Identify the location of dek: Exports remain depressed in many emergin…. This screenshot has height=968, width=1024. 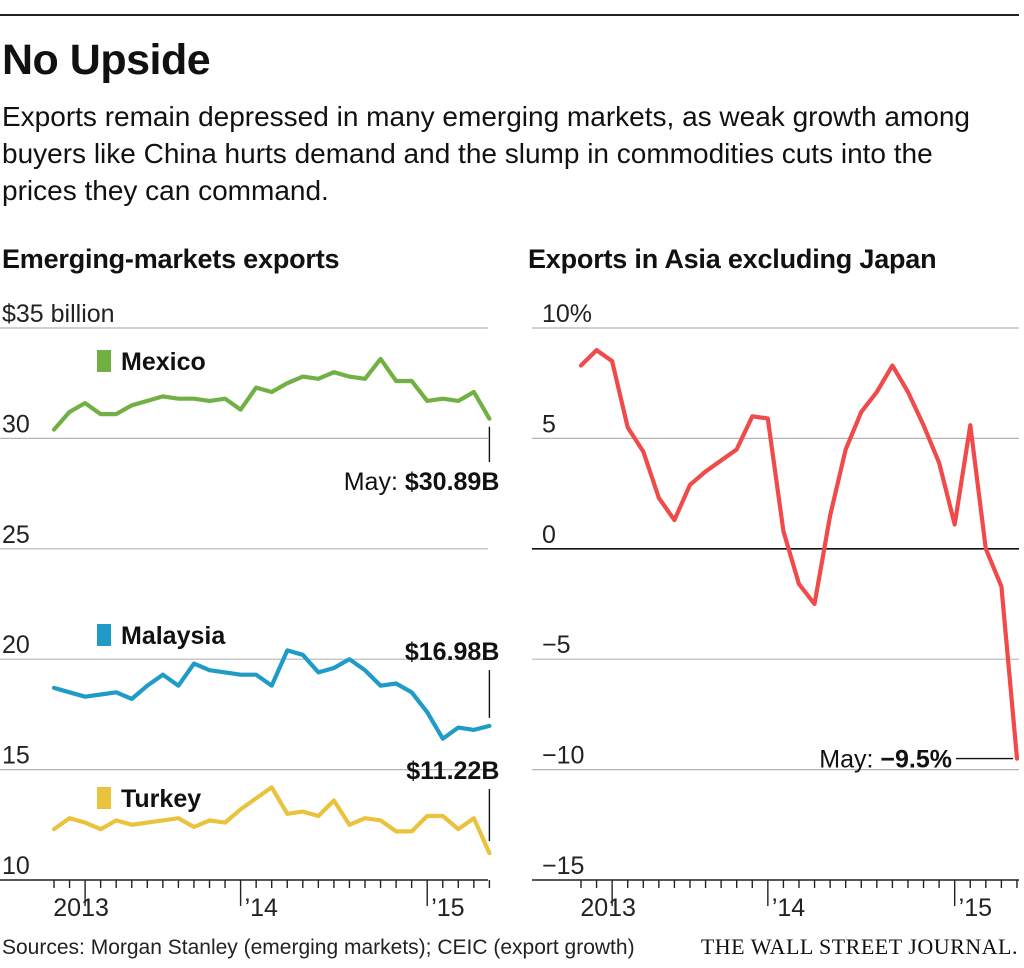
(486, 153).